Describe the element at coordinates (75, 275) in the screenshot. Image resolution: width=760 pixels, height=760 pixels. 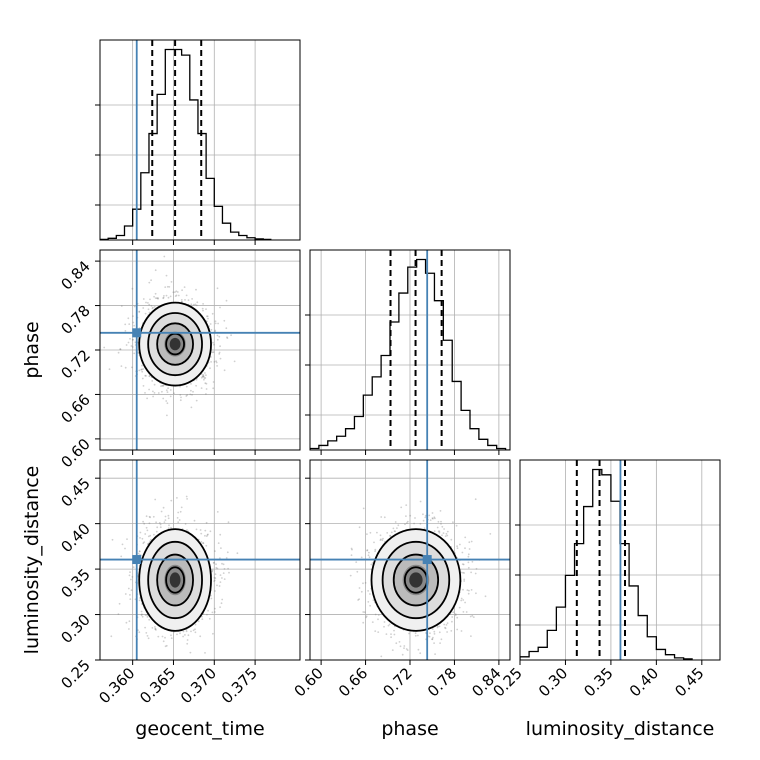
I see `y-tick-label: 0.84` at that location.